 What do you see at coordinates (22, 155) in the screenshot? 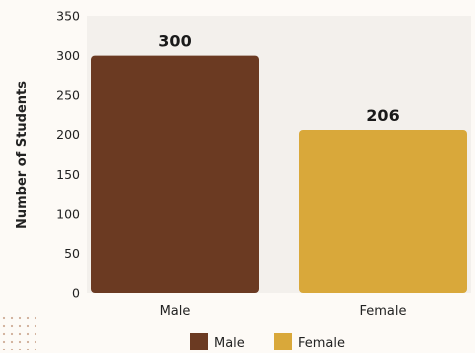
I see `y-axis-label: Number of Students` at bounding box center [22, 155].